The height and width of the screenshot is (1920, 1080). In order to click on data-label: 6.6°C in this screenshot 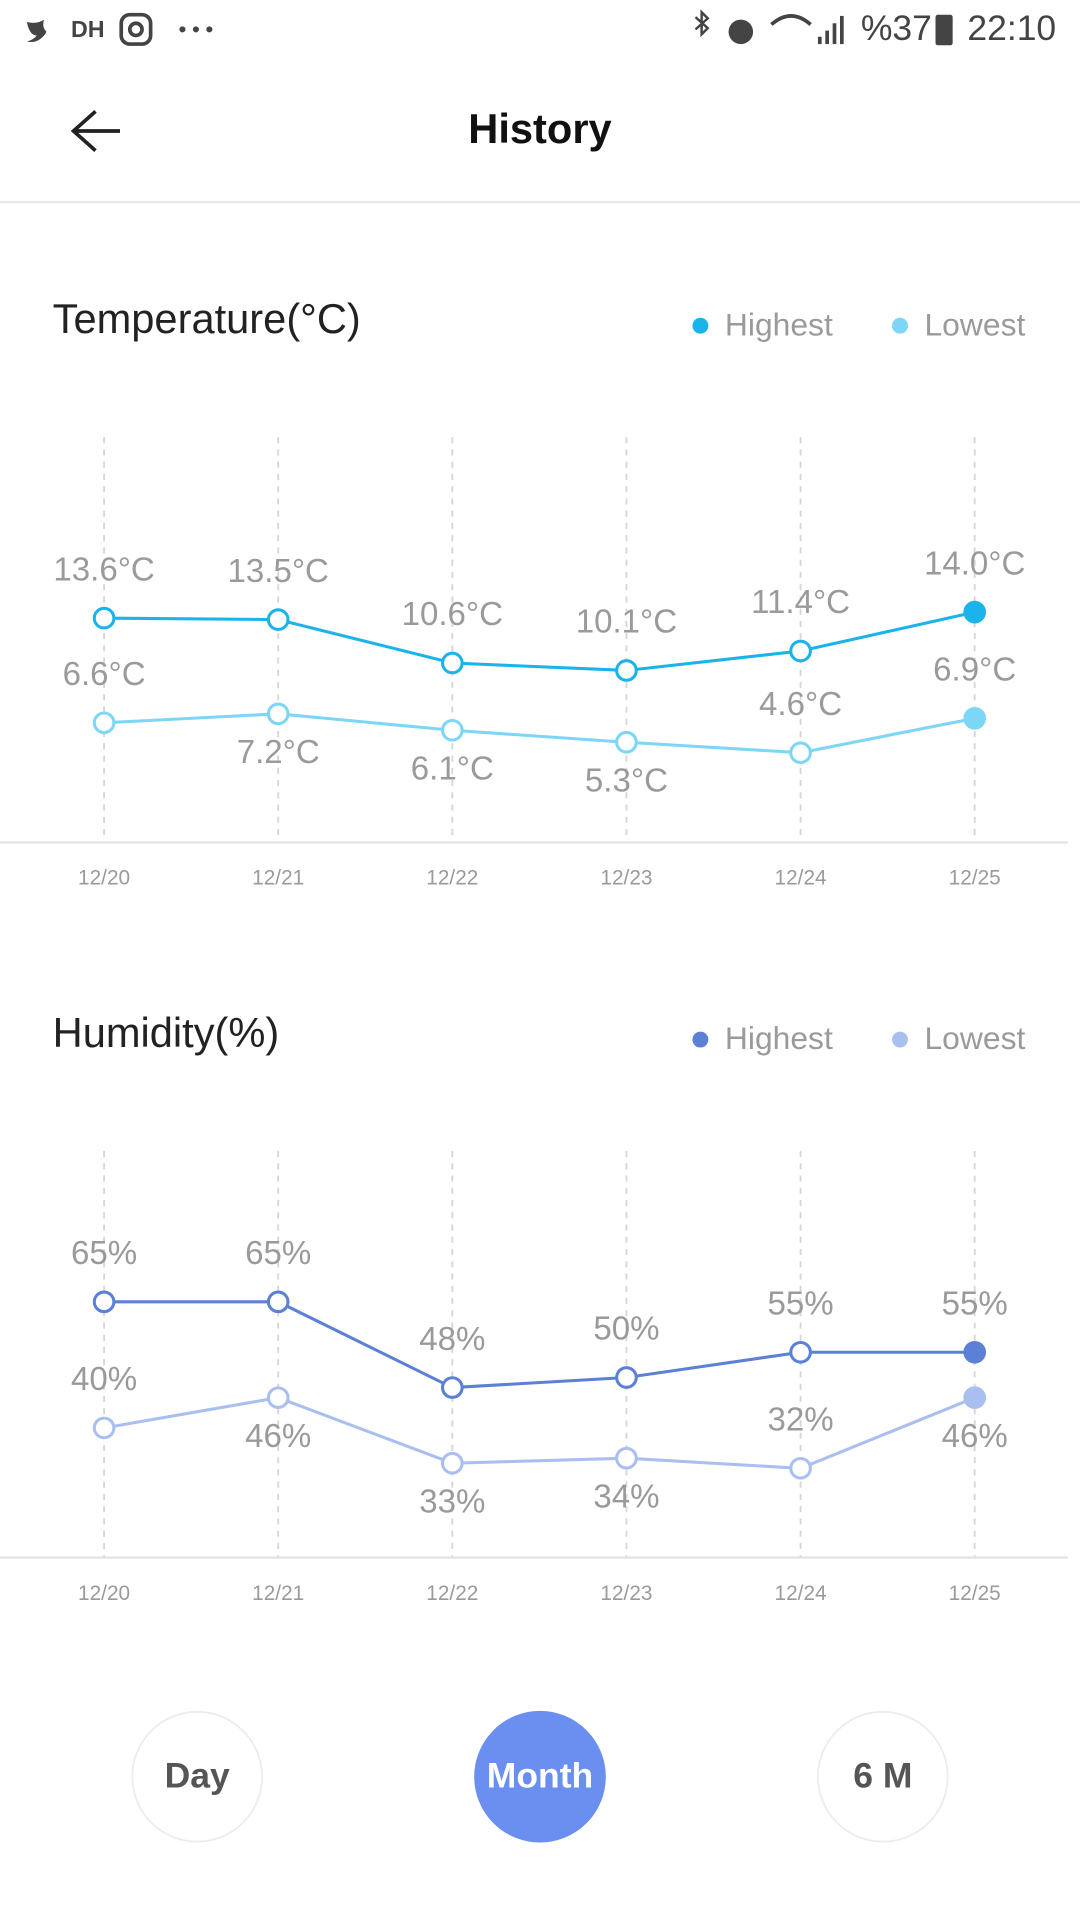, I will do `click(104, 674)`.